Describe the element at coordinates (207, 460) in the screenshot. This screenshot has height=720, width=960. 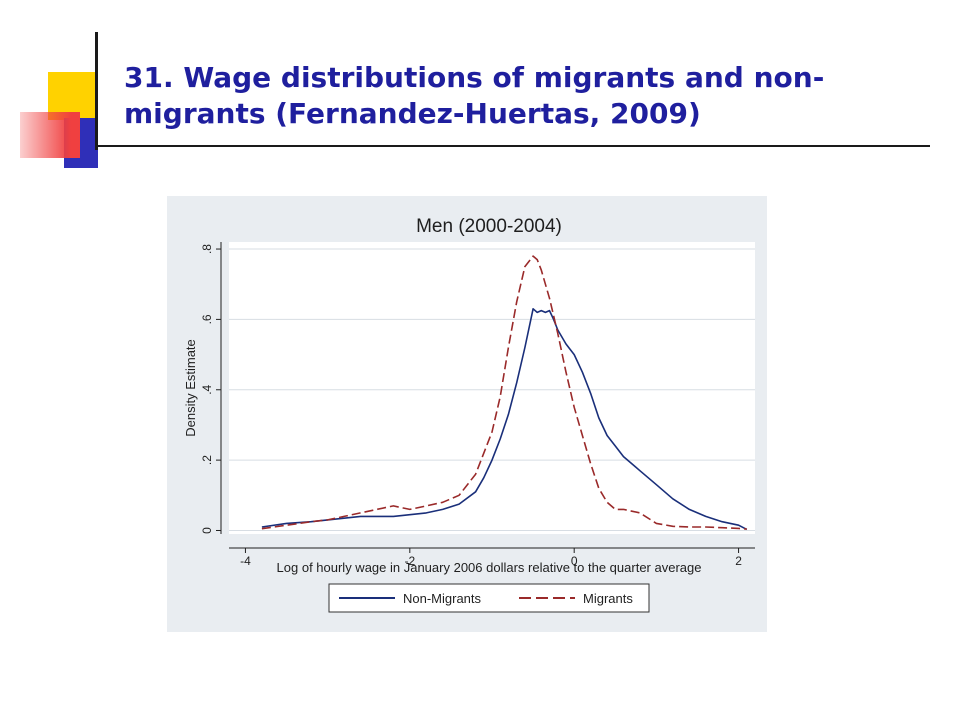
I see `y-tick-label: .2` at that location.